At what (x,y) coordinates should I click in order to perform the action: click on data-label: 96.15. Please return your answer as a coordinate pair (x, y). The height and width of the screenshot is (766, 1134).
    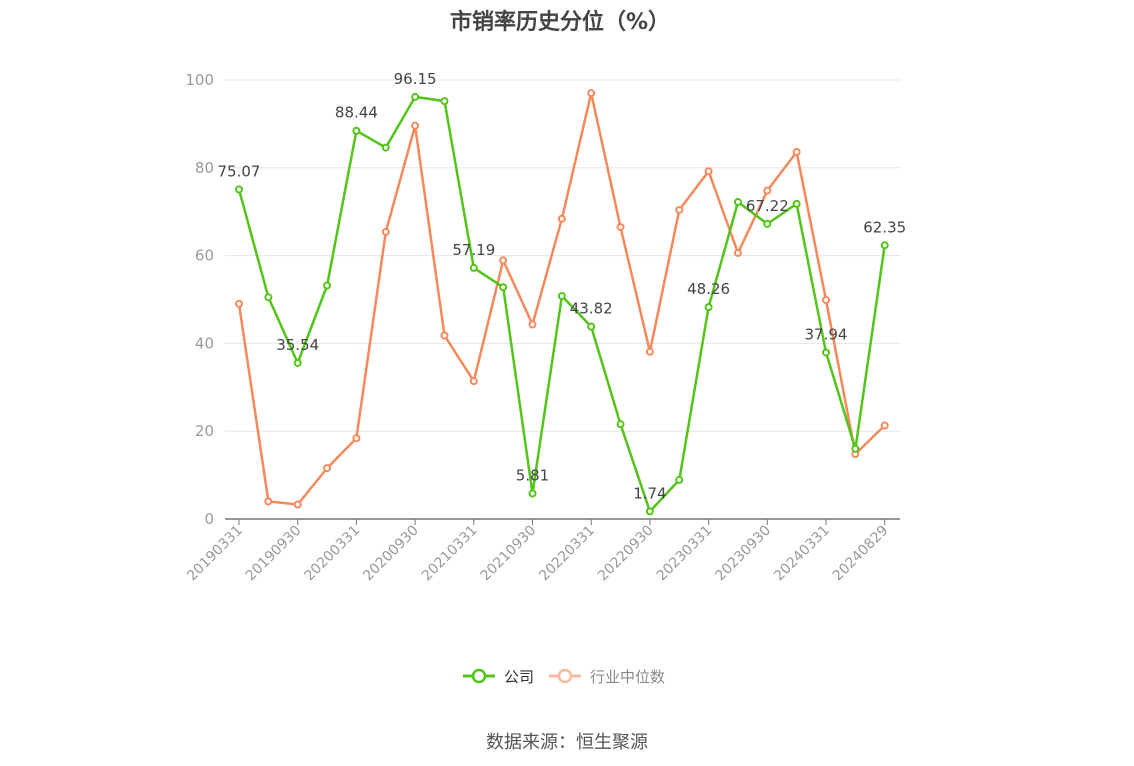
    Looking at the image, I should click on (415, 79).